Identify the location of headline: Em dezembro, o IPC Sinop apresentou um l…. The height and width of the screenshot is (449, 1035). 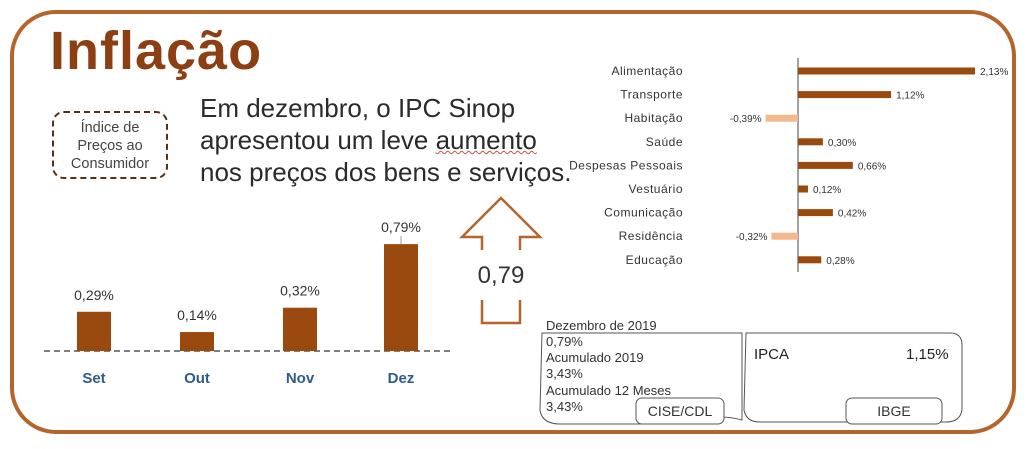
(390, 140).